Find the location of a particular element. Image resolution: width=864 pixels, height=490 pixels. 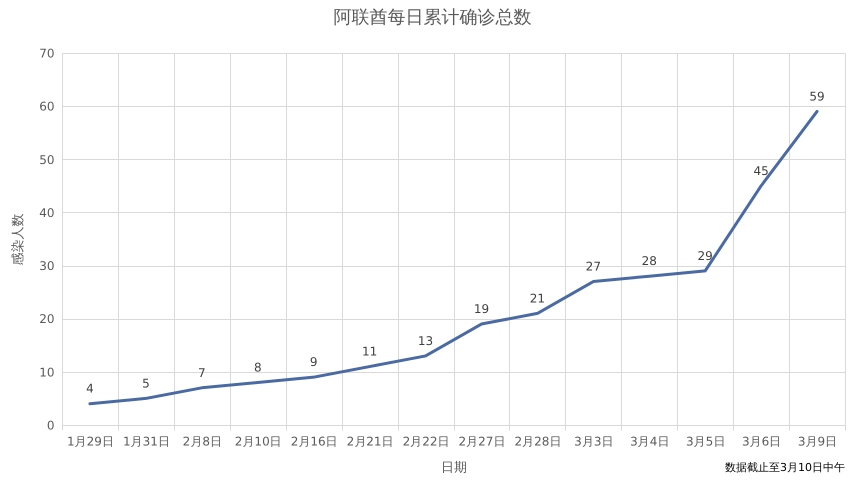

x-tick-label: 2月8日 is located at coordinates (202, 441).